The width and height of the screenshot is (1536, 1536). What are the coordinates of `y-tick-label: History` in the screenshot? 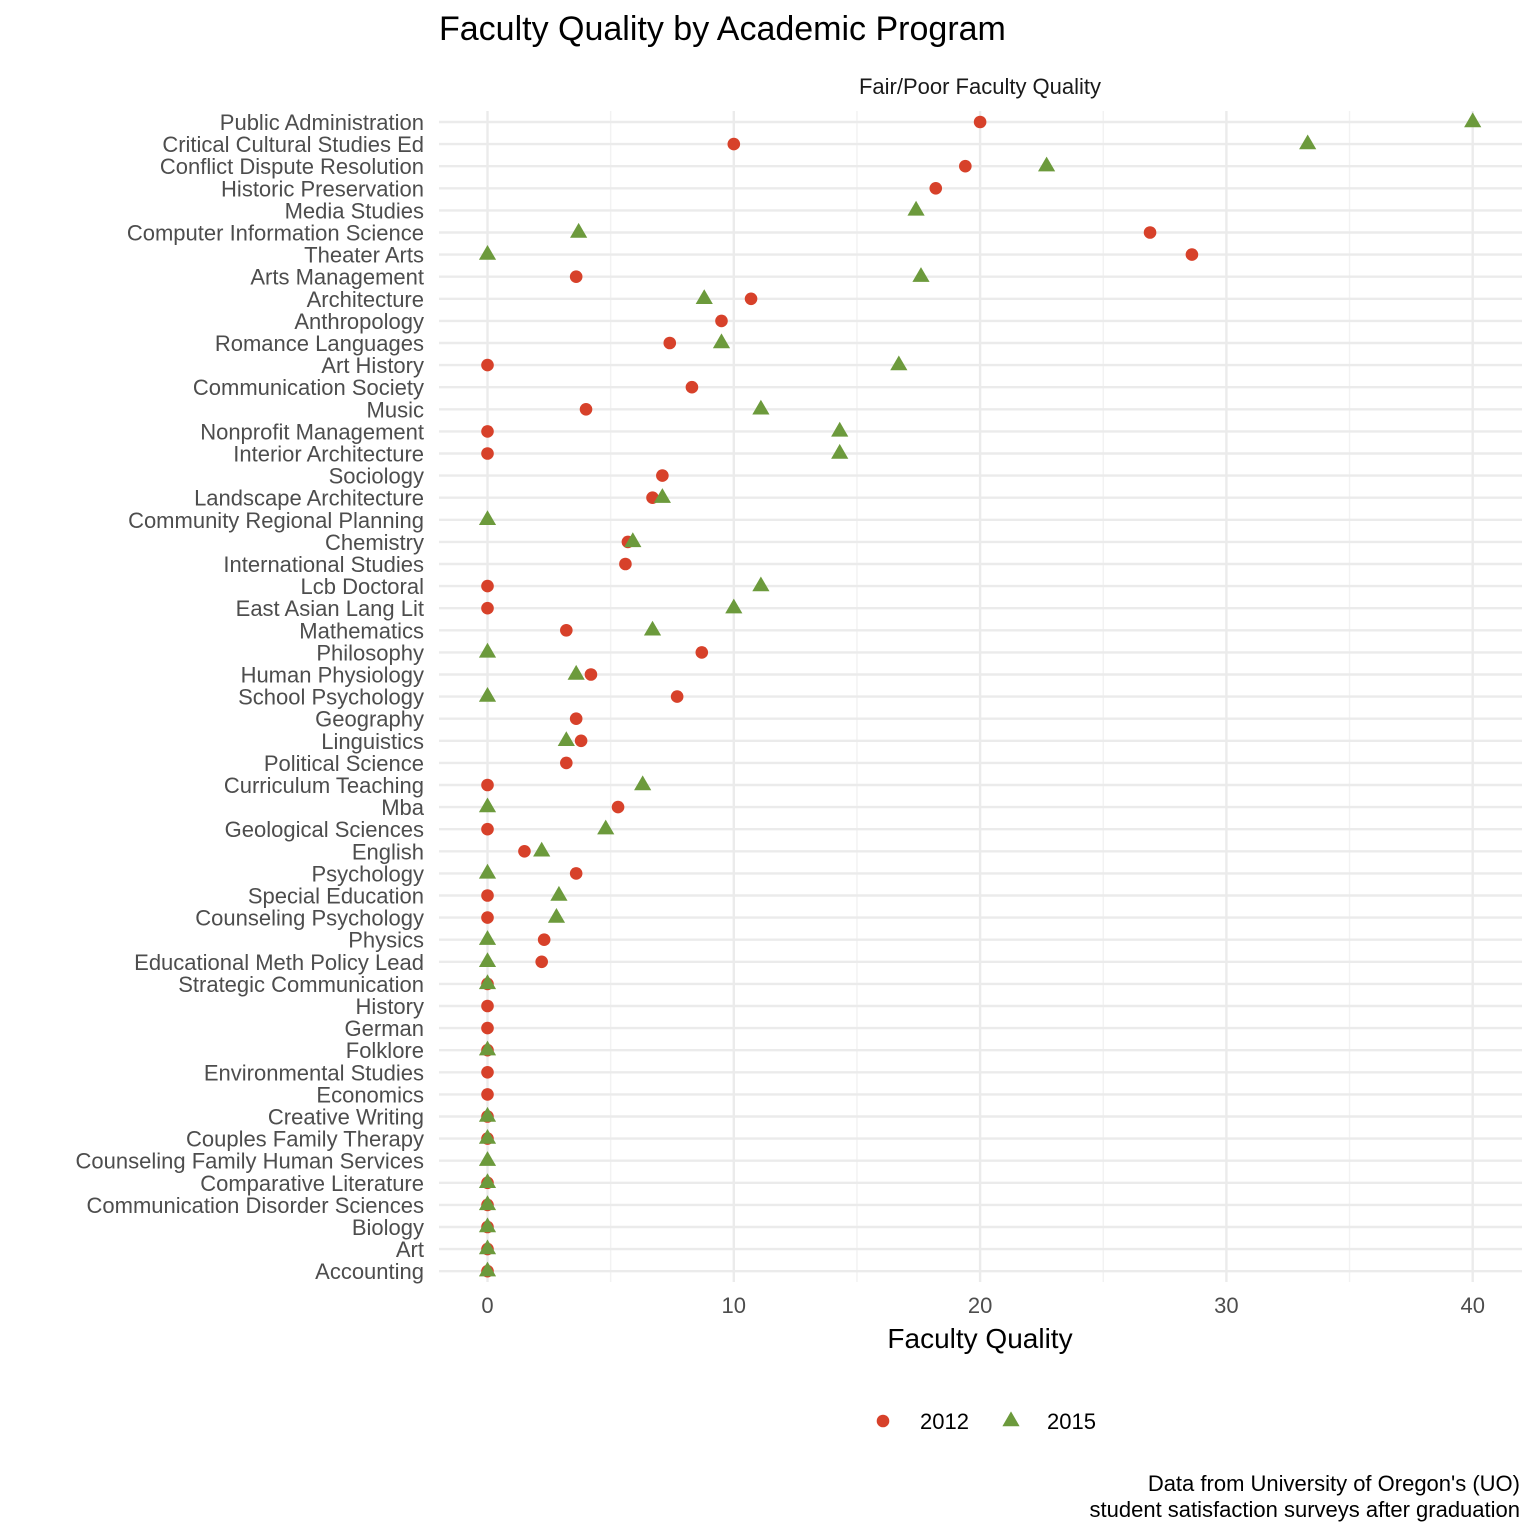 It's located at (390, 1006).